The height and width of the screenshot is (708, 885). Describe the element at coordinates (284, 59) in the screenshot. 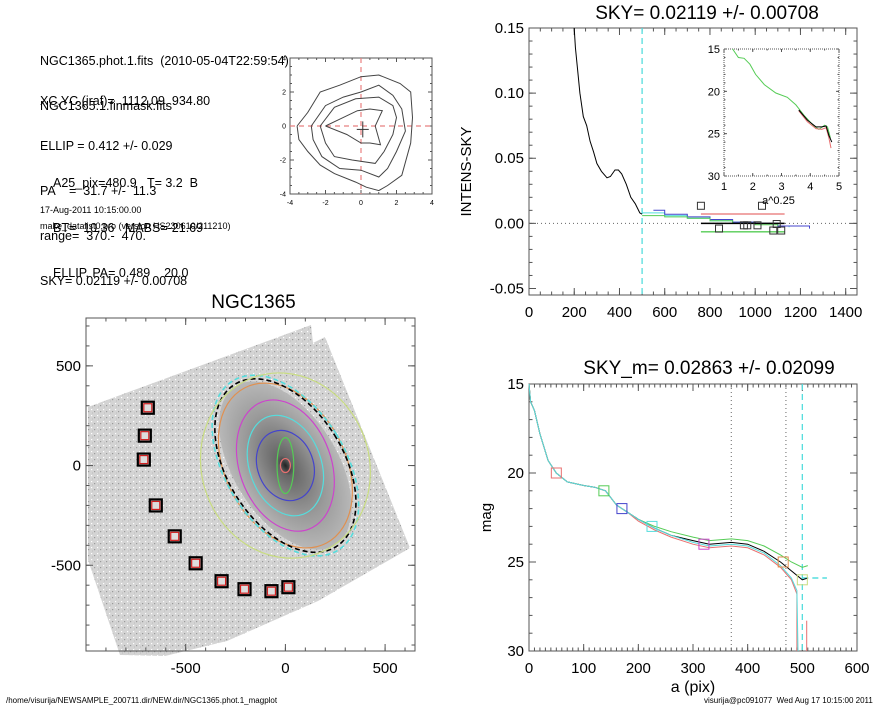

I see `contour-y-tick-label: 4` at that location.